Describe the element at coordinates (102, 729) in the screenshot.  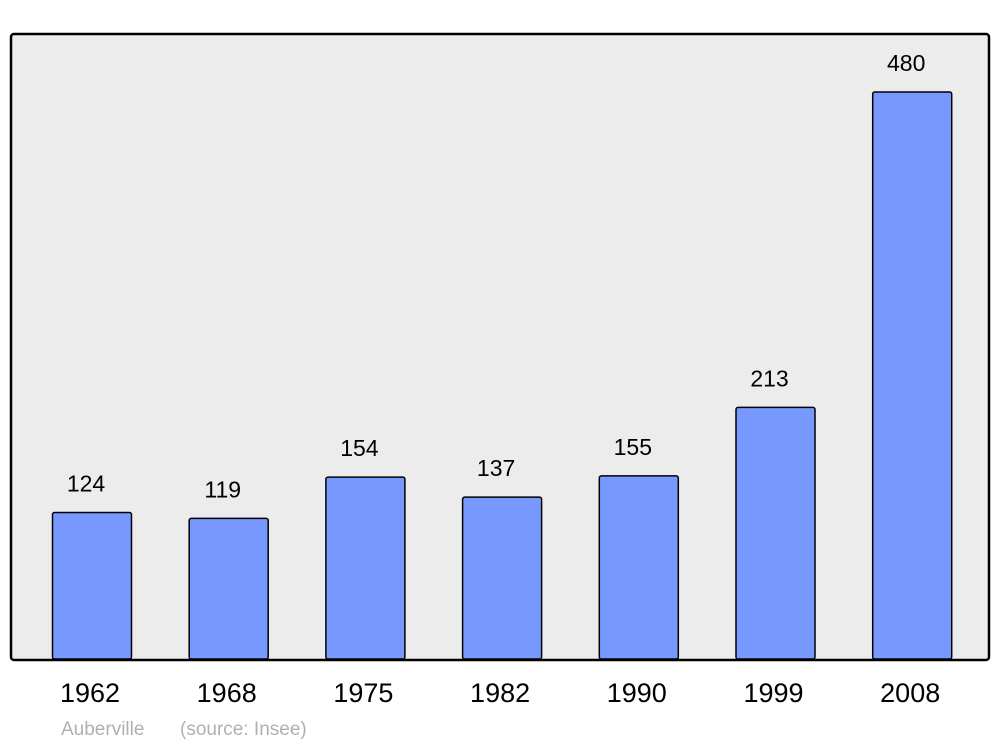
I see `chart-subtitle: Auberville` at that location.